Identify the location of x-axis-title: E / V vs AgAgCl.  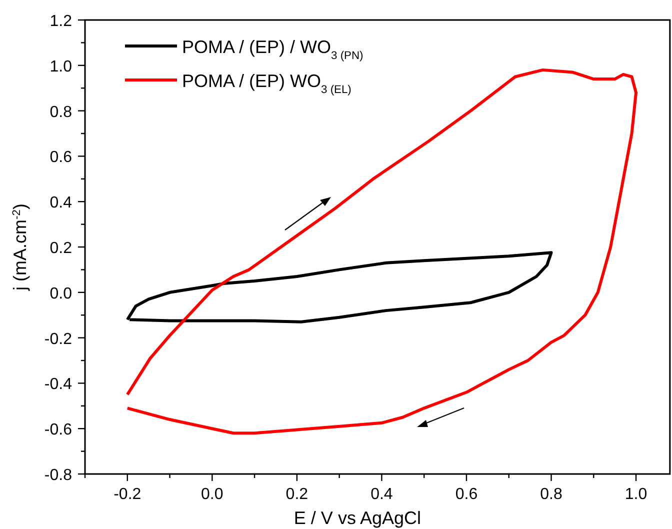
(357, 518).